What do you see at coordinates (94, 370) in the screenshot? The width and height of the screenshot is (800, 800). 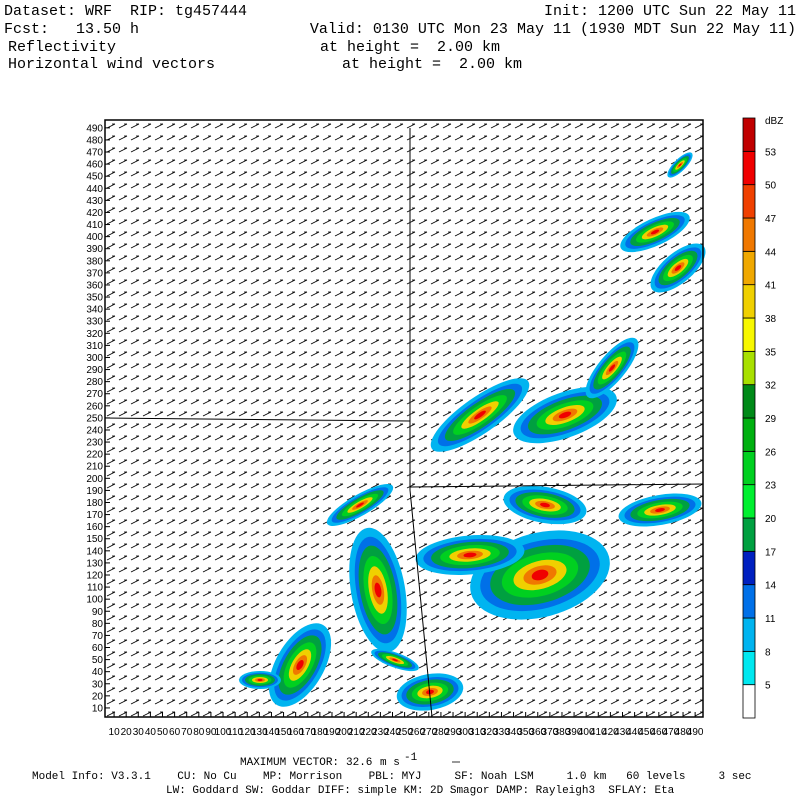 I see `y-tick-label: 290` at bounding box center [94, 370].